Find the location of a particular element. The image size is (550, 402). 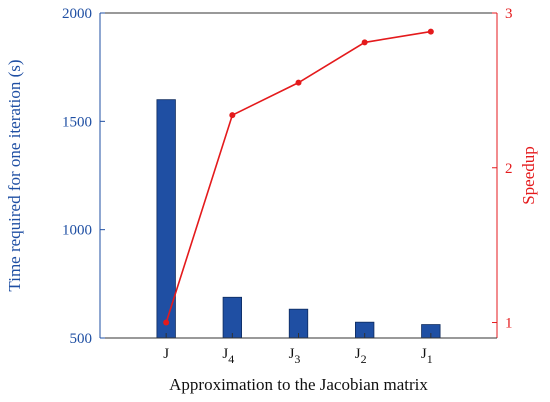

x-tick-label-3: J2 is located at coordinates (361, 356).